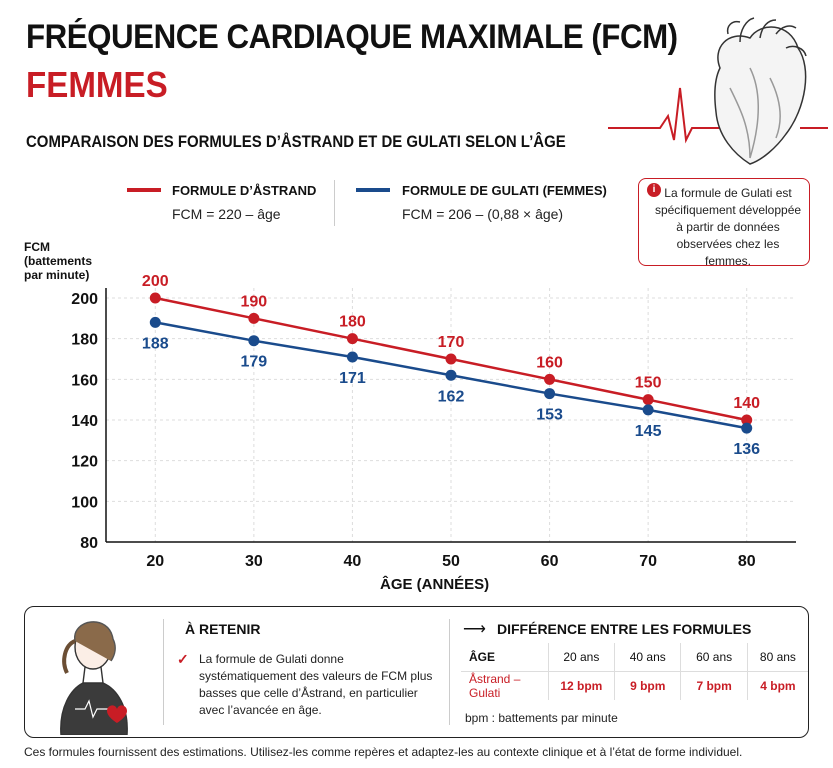  Describe the element at coordinates (549, 362) in the screenshot. I see `data-label: 160` at that location.